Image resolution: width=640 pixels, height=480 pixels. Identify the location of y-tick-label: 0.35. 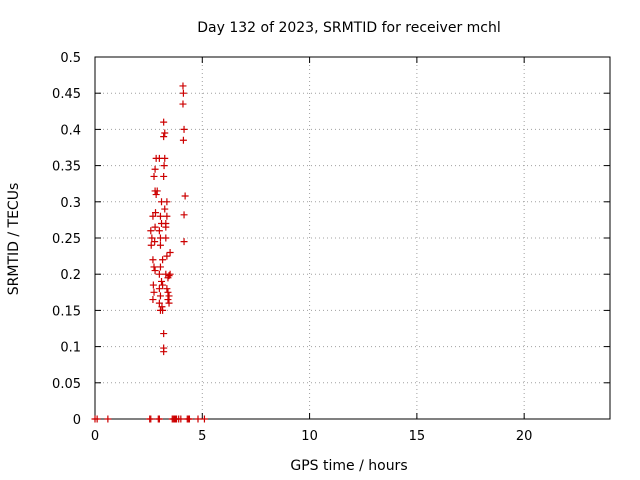
(66, 167).